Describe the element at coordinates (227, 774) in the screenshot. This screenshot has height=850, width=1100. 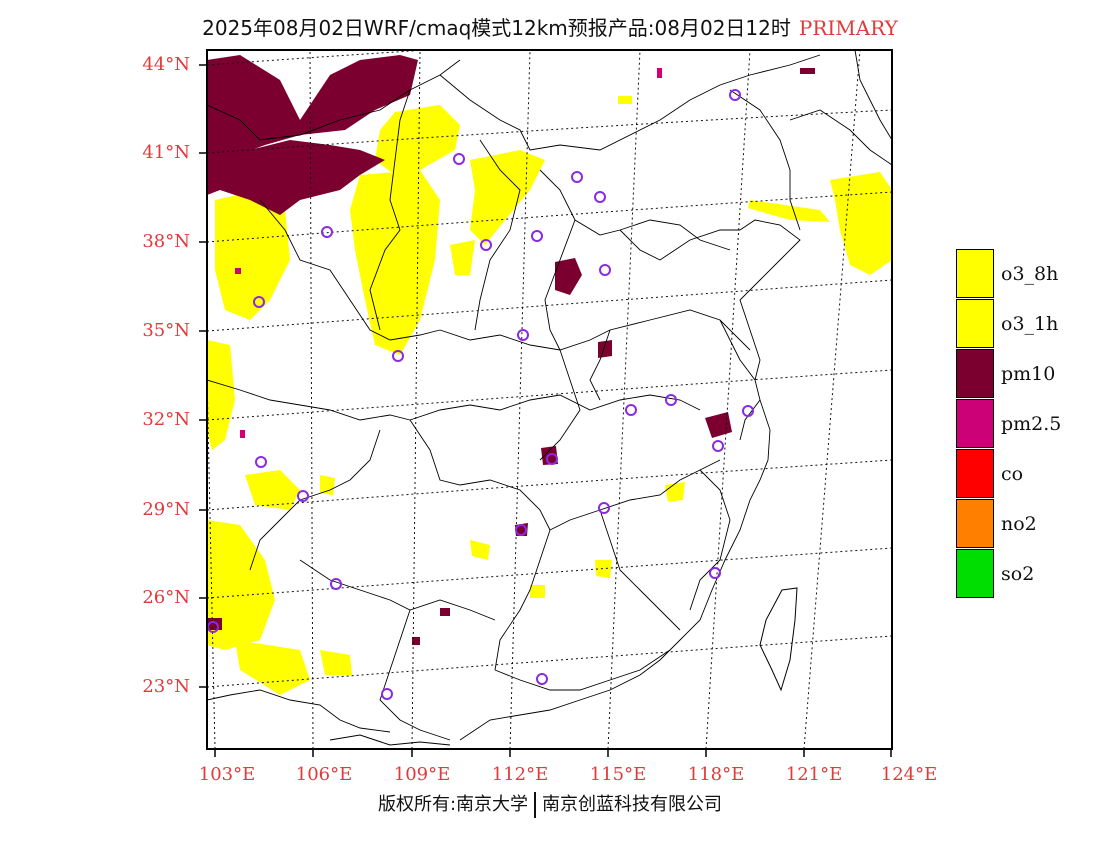
I see `lon-label-103: 103°E` at that location.